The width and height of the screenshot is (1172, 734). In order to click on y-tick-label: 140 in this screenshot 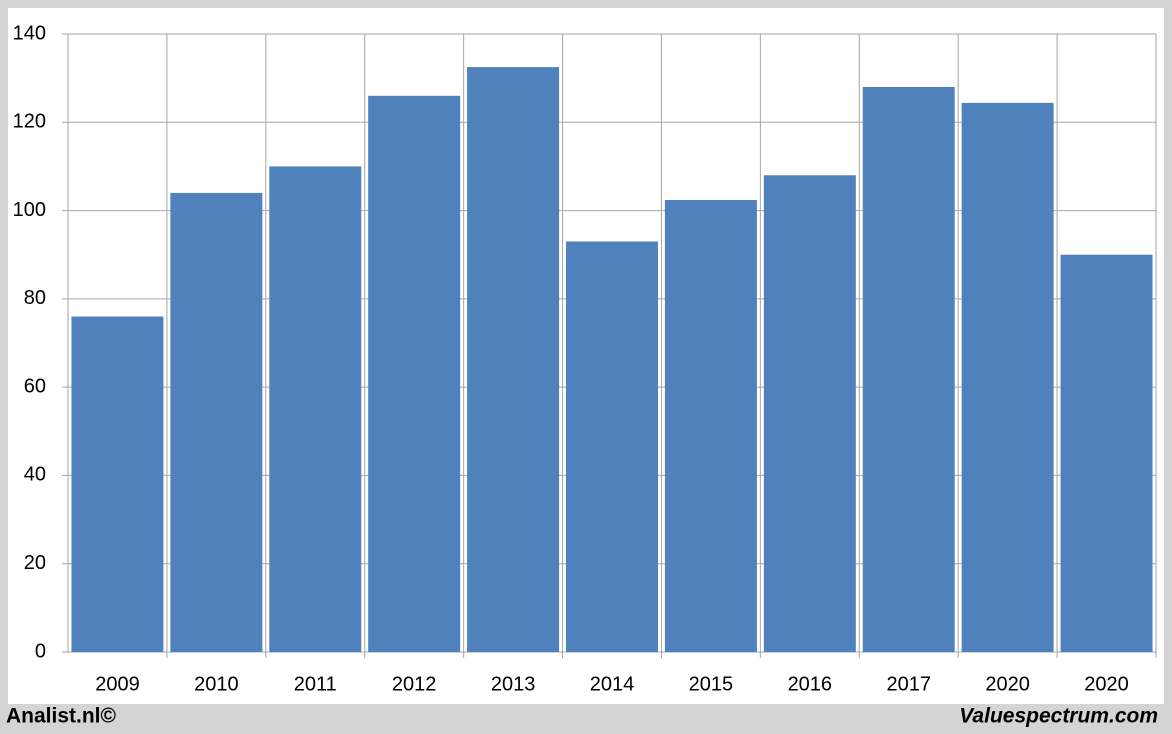, I will do `click(29, 33)`.